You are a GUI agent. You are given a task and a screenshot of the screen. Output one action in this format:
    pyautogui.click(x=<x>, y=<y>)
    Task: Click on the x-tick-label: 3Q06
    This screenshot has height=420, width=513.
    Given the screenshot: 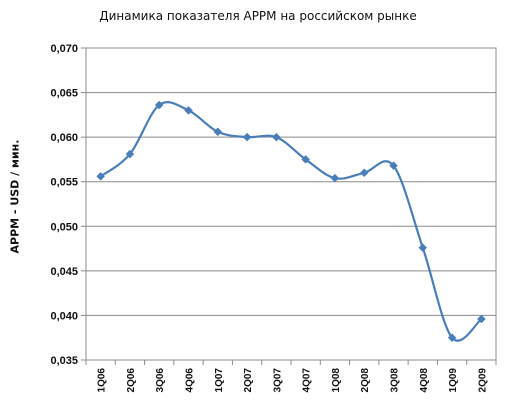 What is the action you would take?
    pyautogui.click(x=160, y=380)
    